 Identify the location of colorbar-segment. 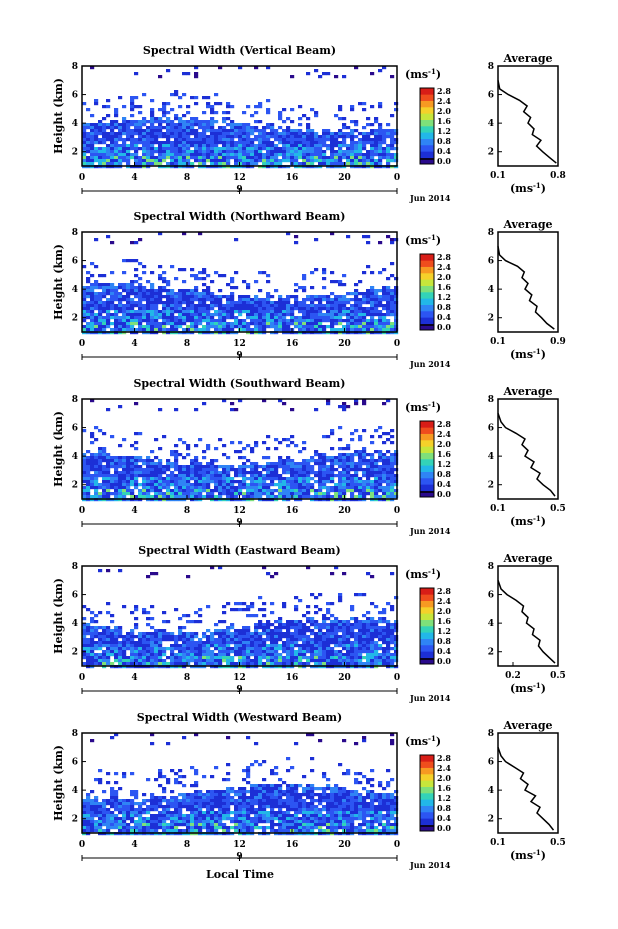
(427, 308).